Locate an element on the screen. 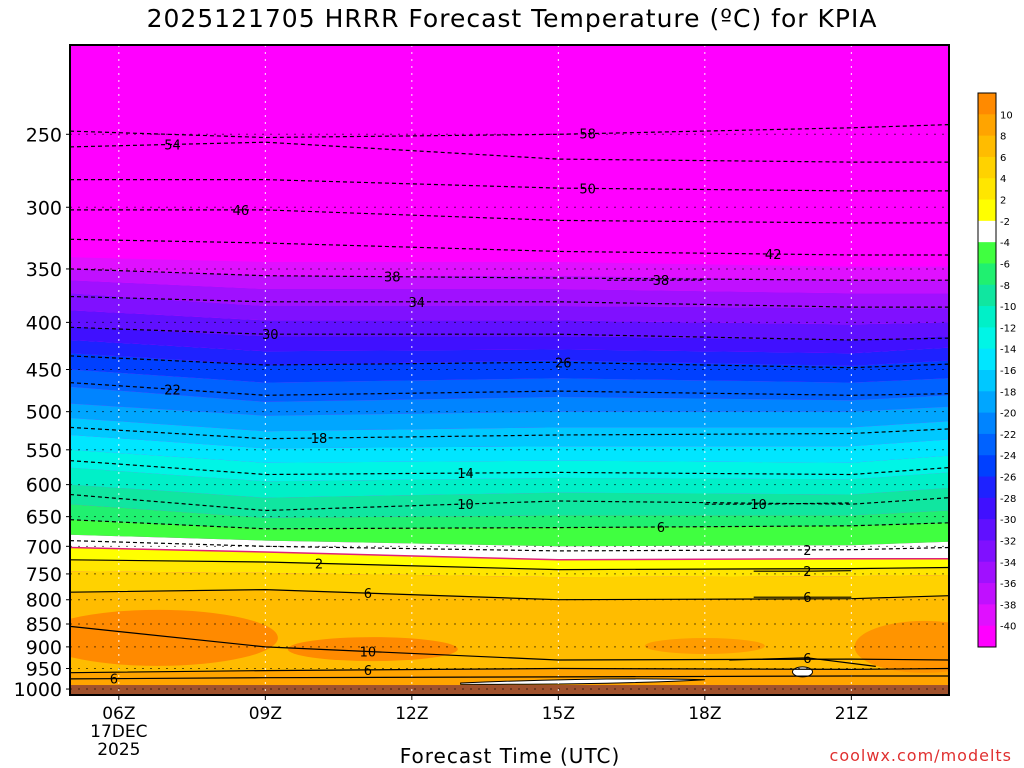  colorbar-label: -4 is located at coordinates (1005, 243).